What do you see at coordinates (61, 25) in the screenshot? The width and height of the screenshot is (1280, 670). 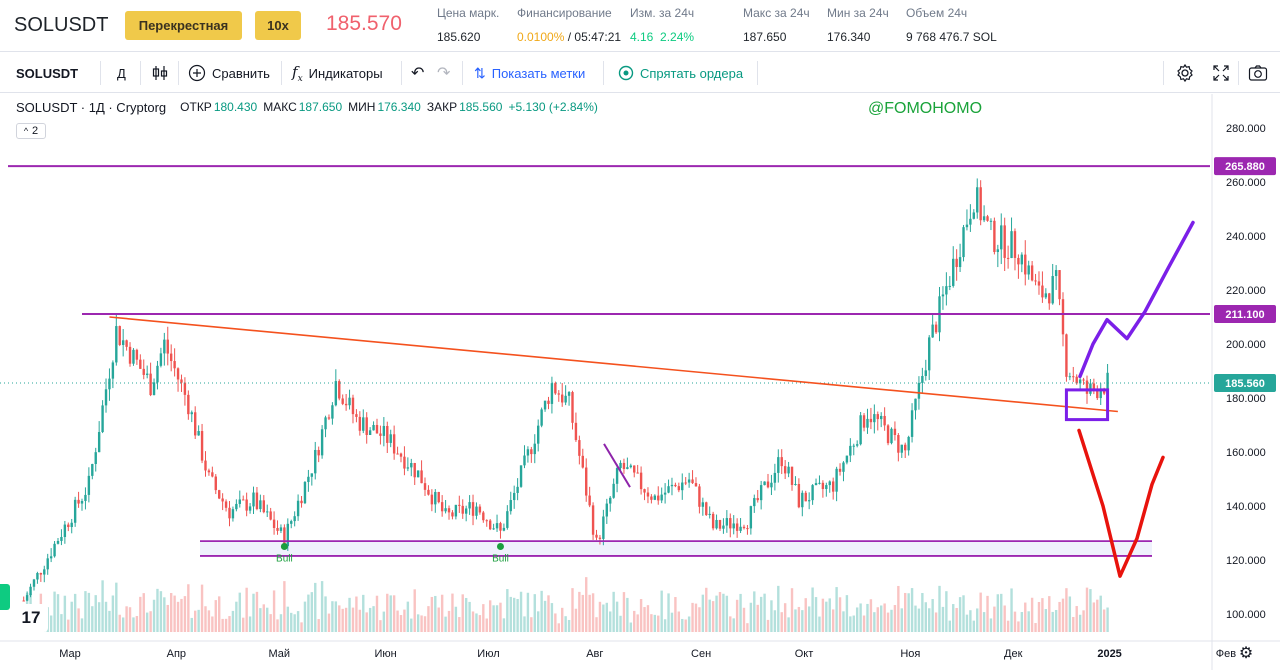 I see `symbol-title: SOLUSDT` at bounding box center [61, 25].